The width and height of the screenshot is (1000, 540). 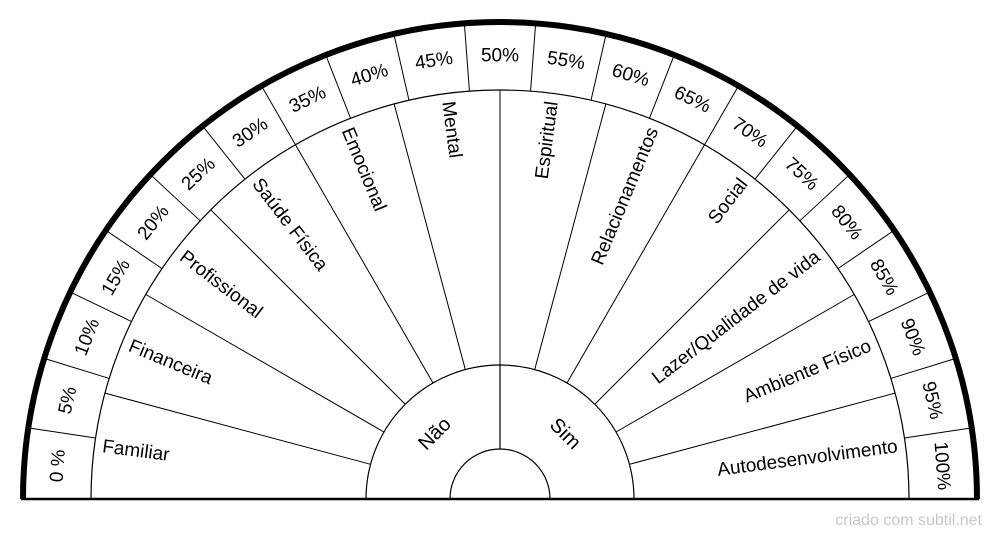 What do you see at coordinates (116, 278) in the screenshot?
I see `percent-label: 15%` at bounding box center [116, 278].